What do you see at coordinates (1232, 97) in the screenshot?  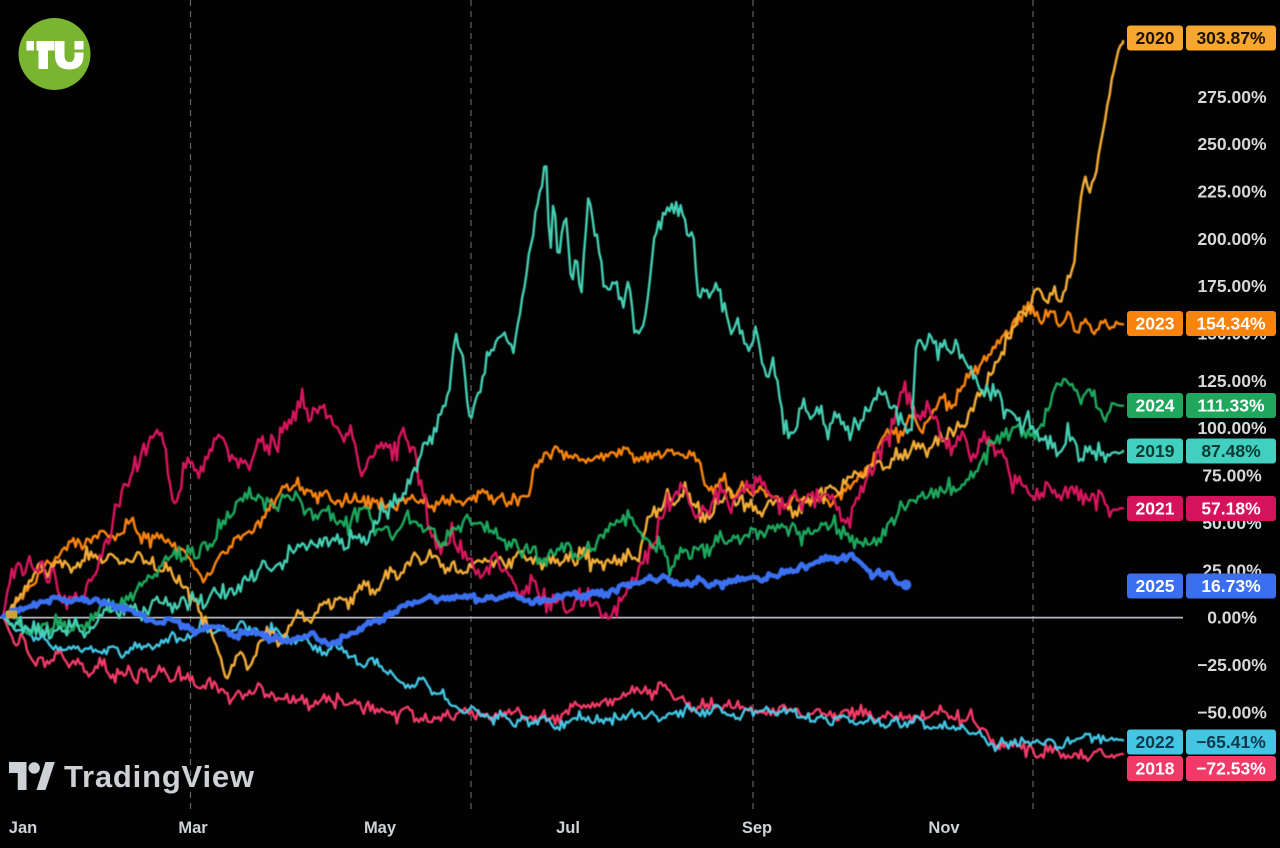 I see `svg-text: 275.00%` at bounding box center [1232, 97].